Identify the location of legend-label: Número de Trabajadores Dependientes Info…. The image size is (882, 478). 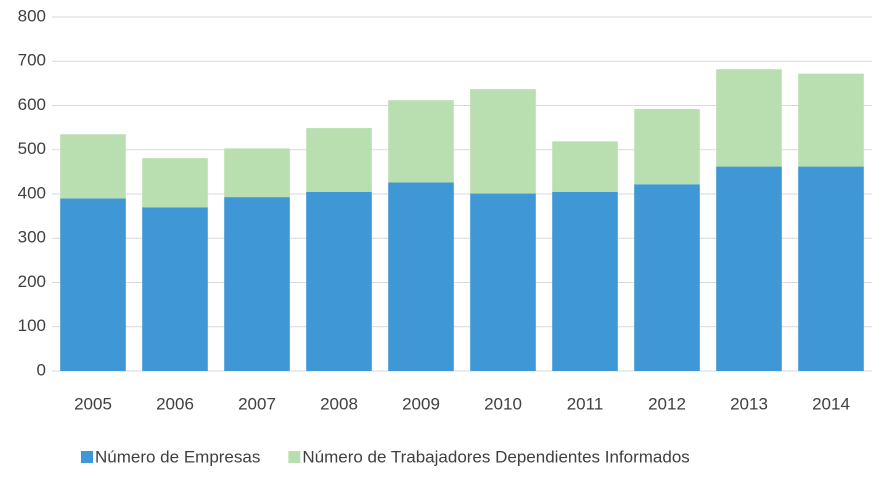
(495, 456).